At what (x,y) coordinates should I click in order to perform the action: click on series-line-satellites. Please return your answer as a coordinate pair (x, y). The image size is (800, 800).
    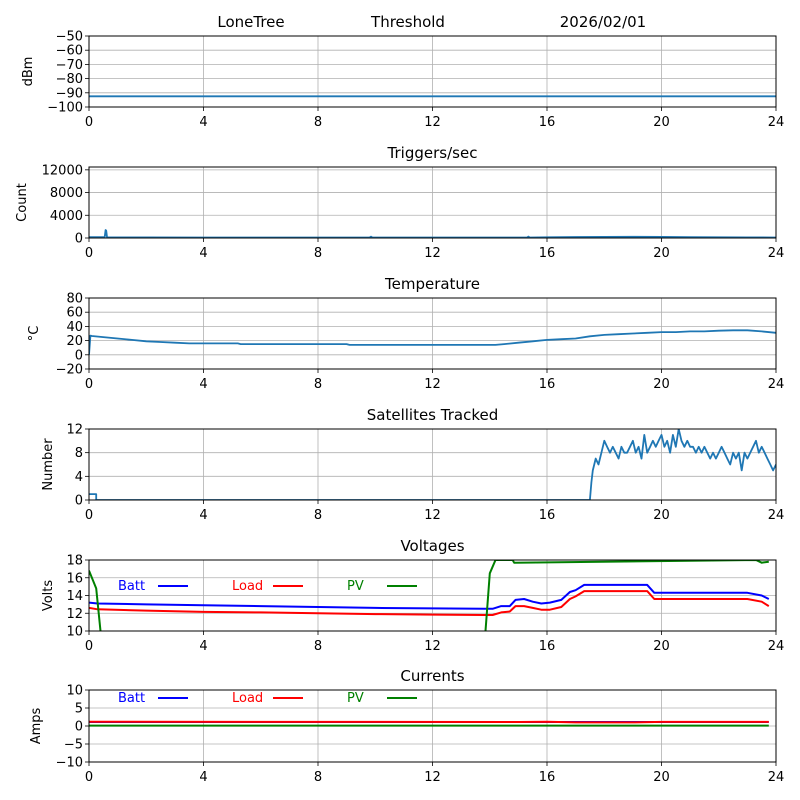
    Looking at the image, I should click on (432, 464).